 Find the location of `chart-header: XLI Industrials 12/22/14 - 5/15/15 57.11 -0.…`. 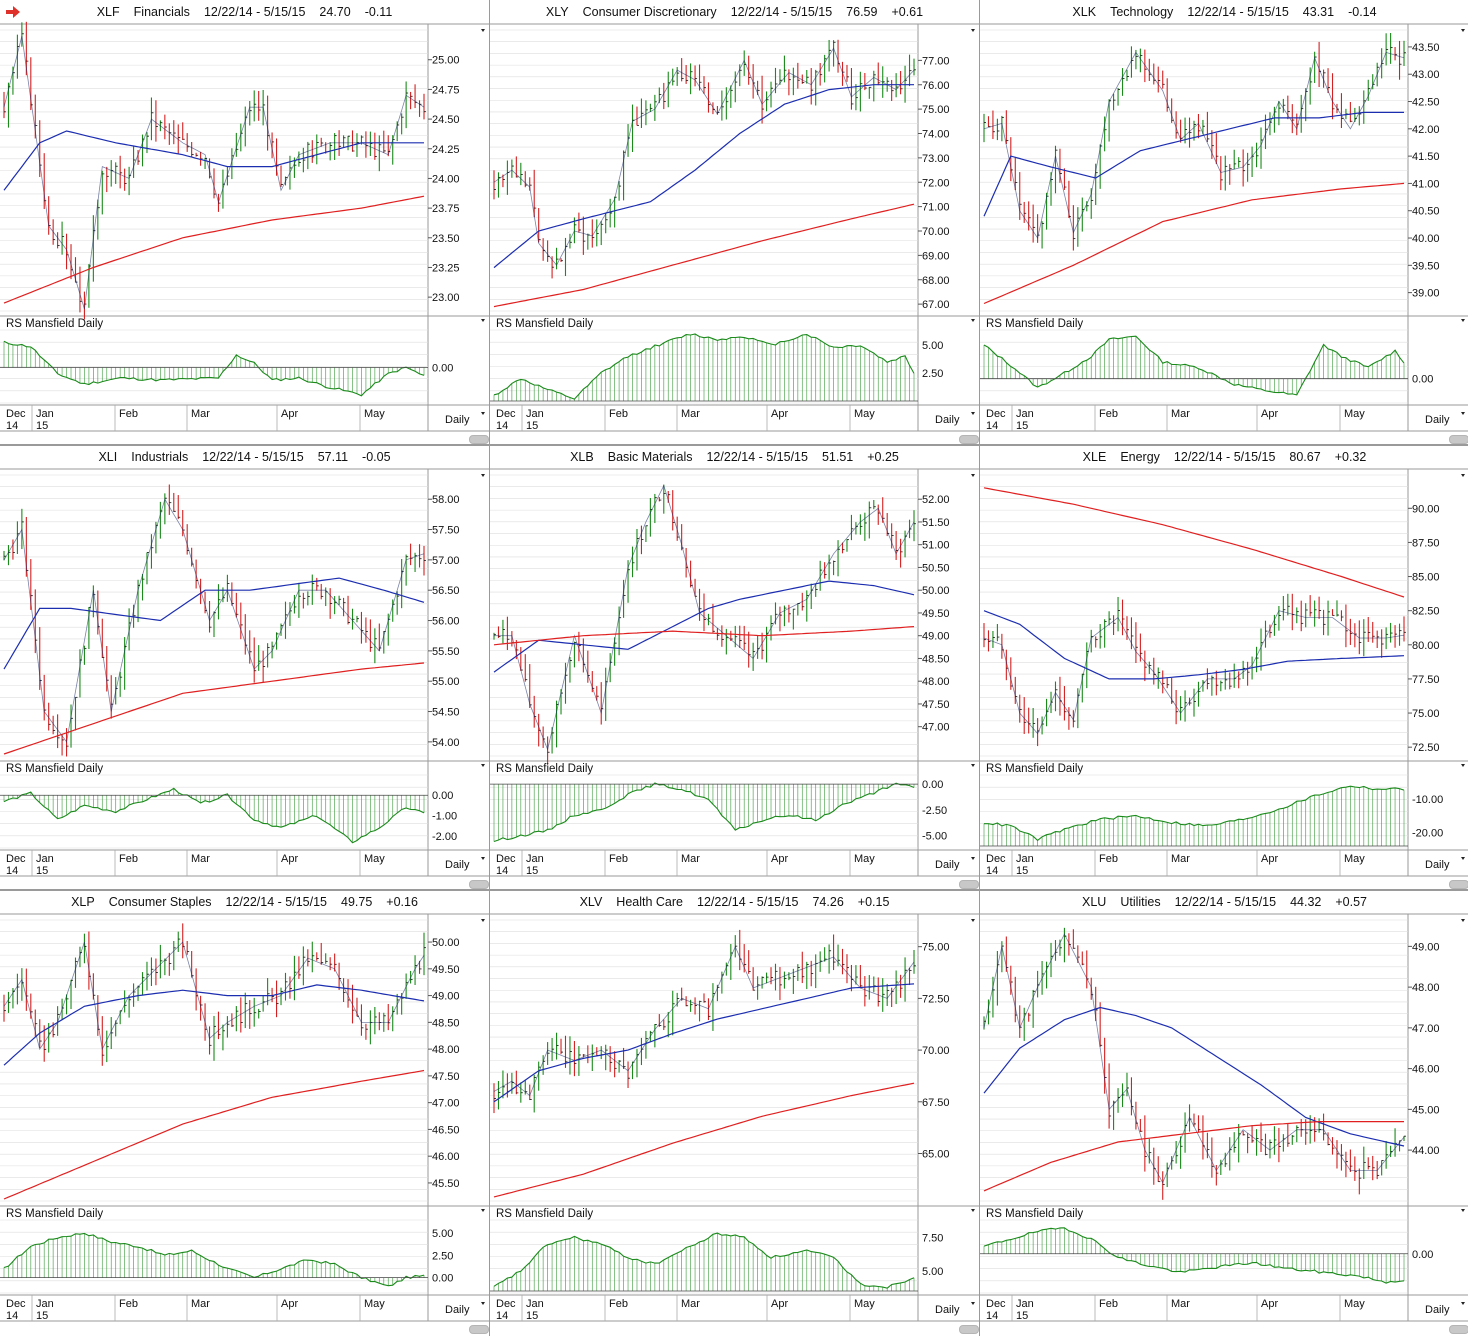

chart-header: XLI Industrials 12/22/14 - 5/15/15 57.11 -0.… is located at coordinates (244, 457).